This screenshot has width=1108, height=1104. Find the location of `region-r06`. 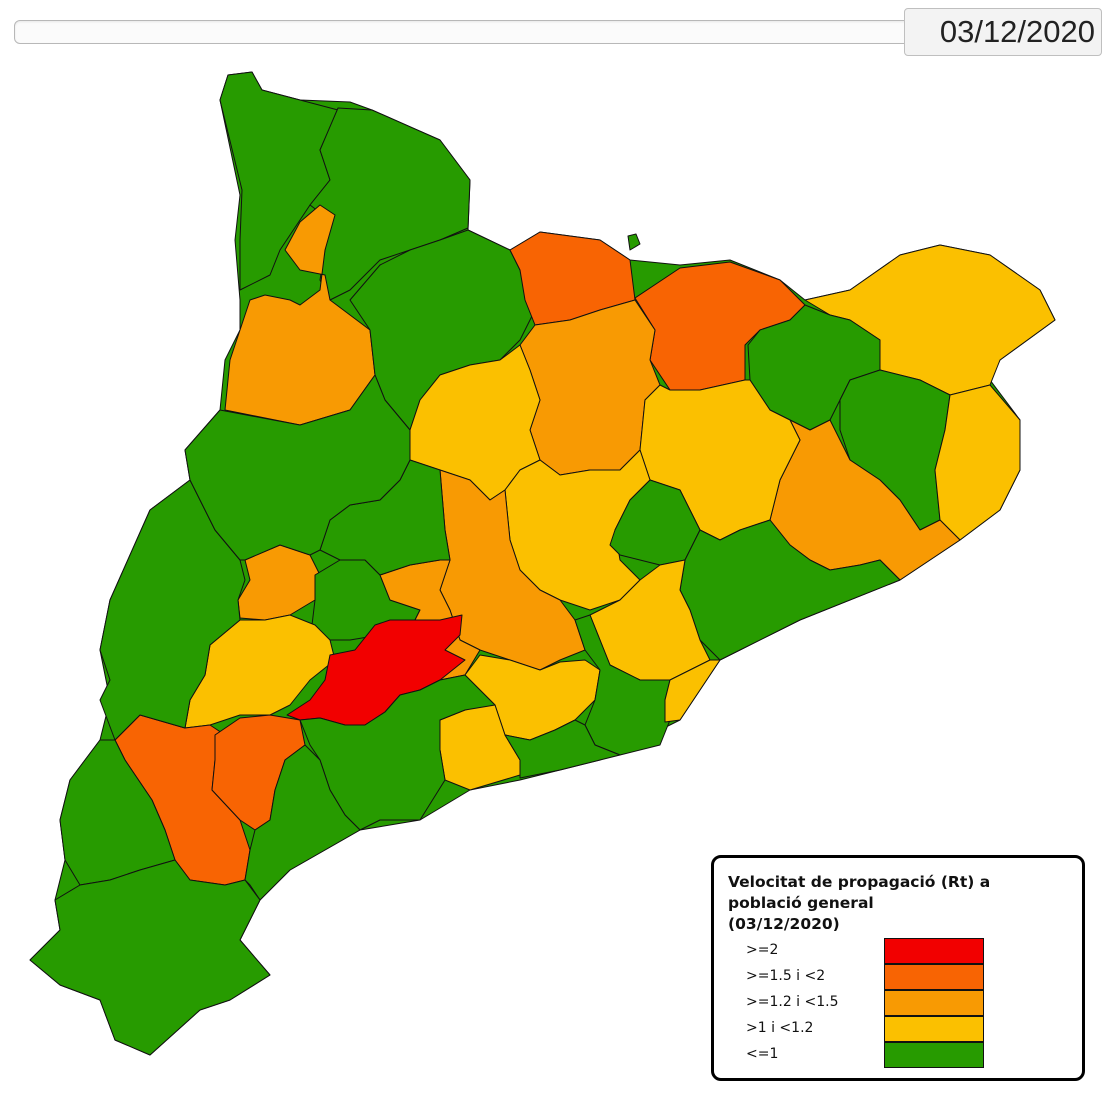

region-r06 is located at coordinates (720, 326).